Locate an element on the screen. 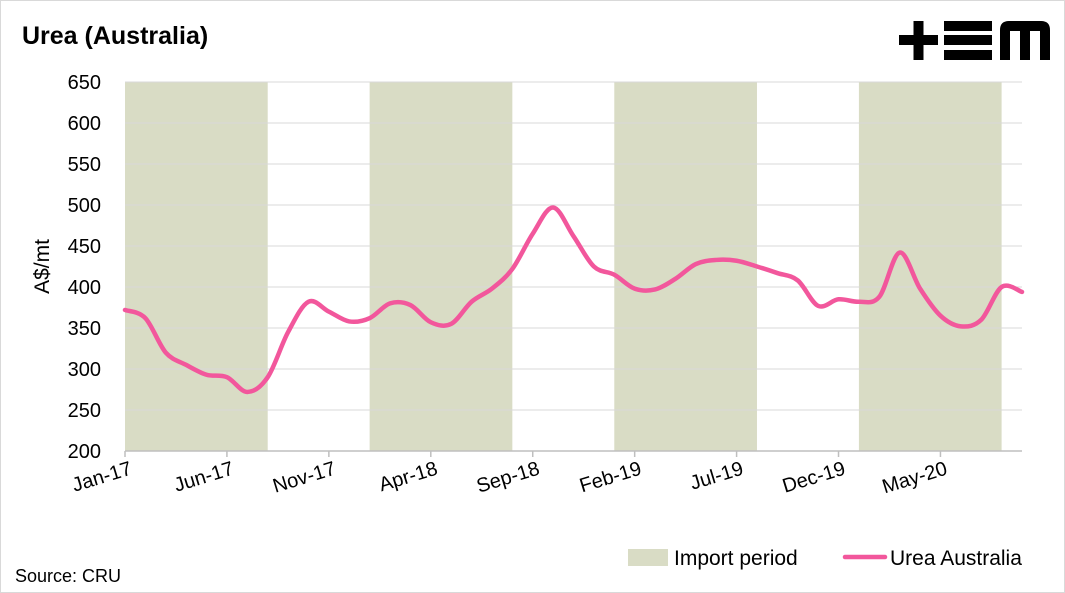  y-tick-label: 650 is located at coordinates (84, 83).